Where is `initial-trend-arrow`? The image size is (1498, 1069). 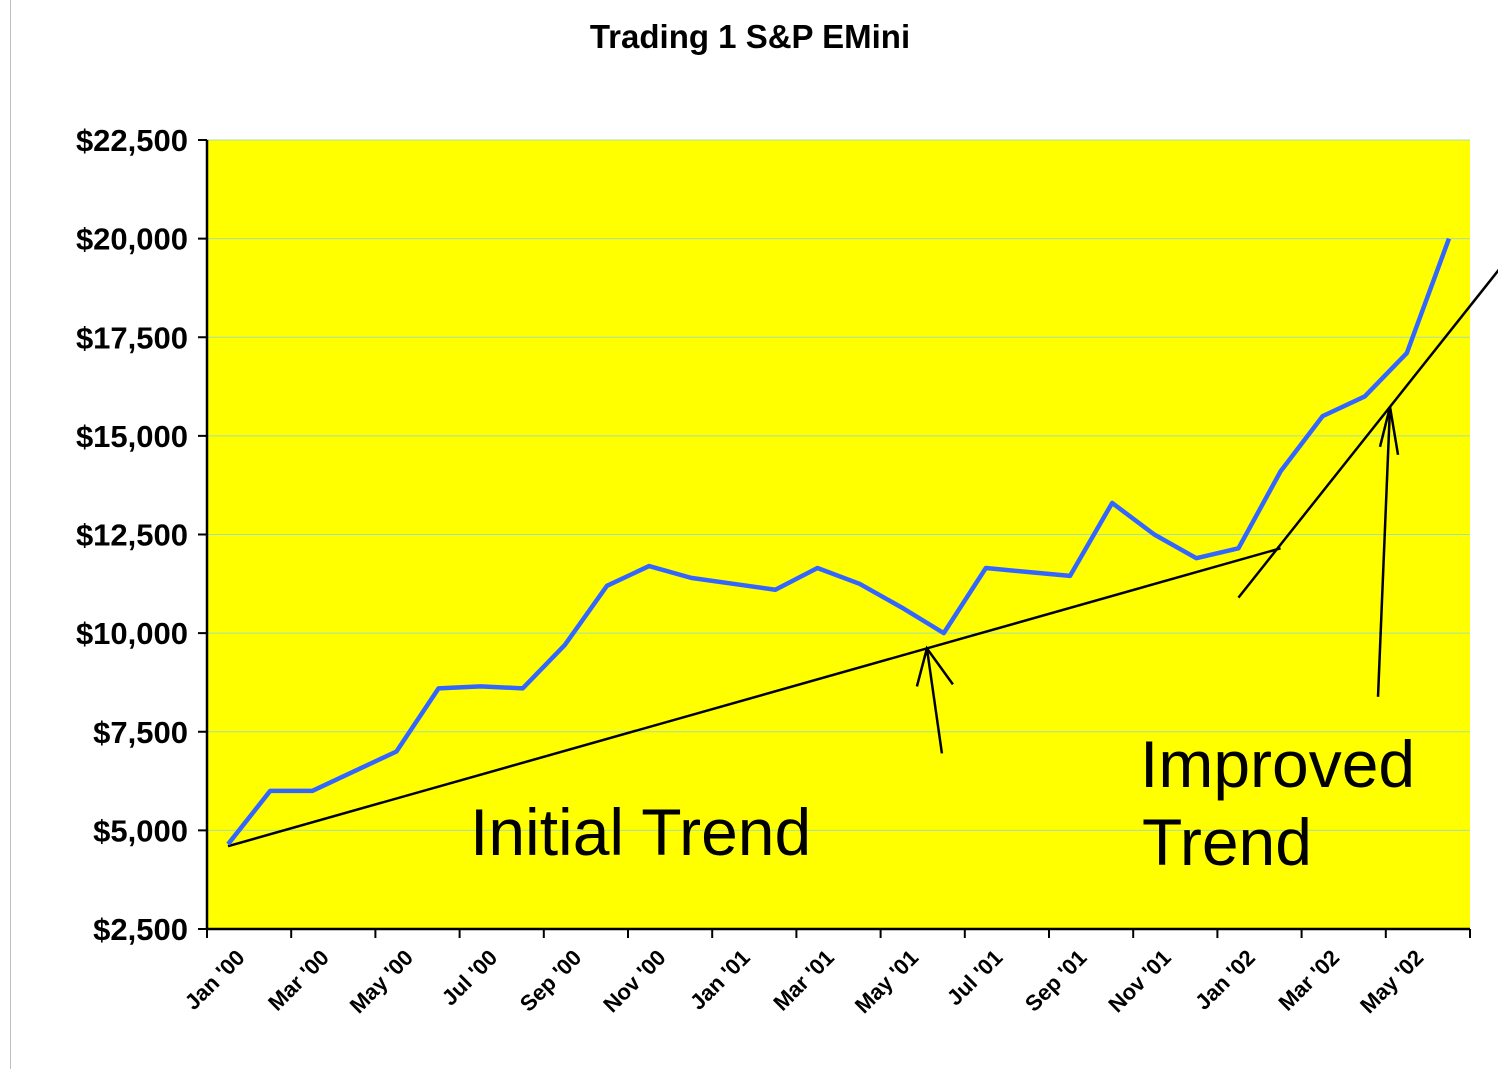
initial-trend-arrow is located at coordinates (934, 701).